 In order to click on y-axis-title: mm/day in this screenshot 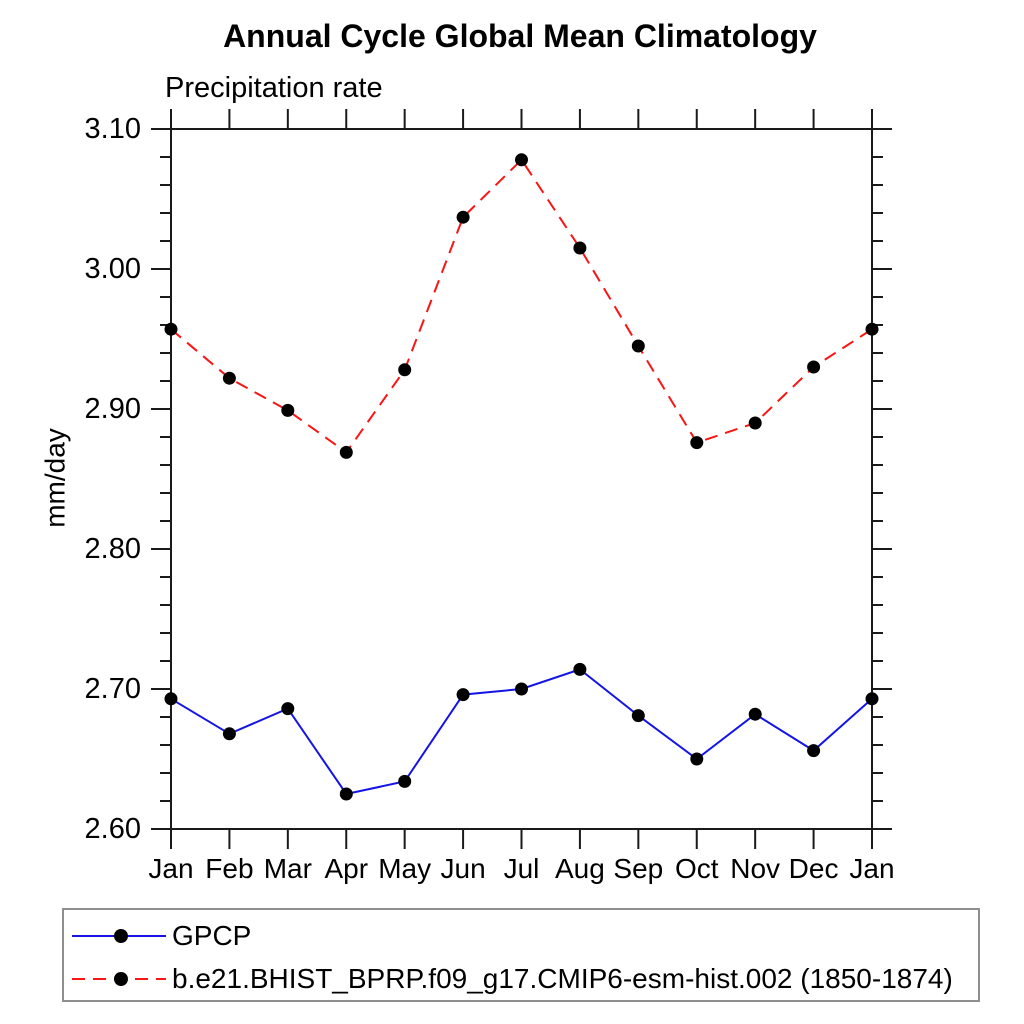, I will do `click(55, 478)`.